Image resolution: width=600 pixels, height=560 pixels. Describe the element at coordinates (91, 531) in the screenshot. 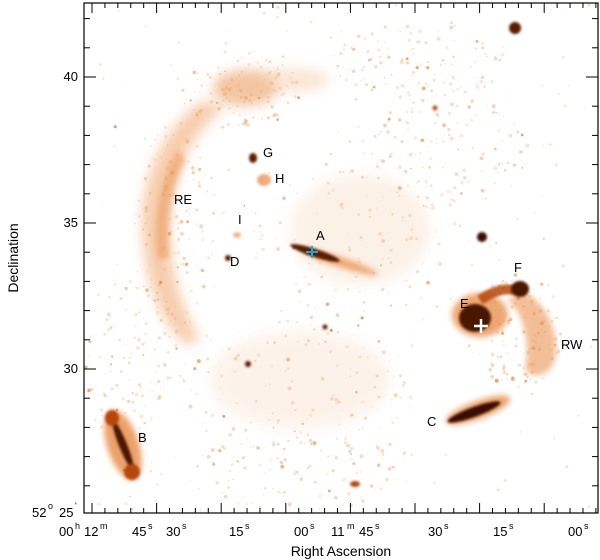

I see `svg-text: 12` at that location.